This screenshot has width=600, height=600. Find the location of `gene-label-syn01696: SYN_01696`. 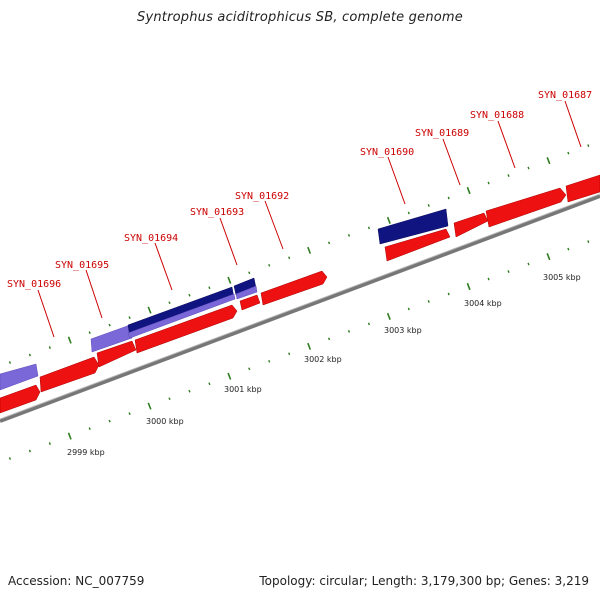

gene-label-syn01696: SYN_01696 is located at coordinates (34, 284).